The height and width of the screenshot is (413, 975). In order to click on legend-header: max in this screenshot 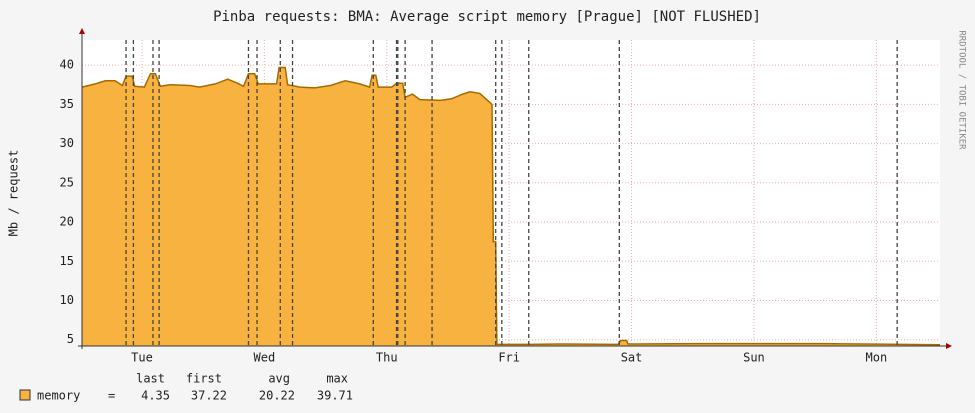, I will do `click(337, 379)`.